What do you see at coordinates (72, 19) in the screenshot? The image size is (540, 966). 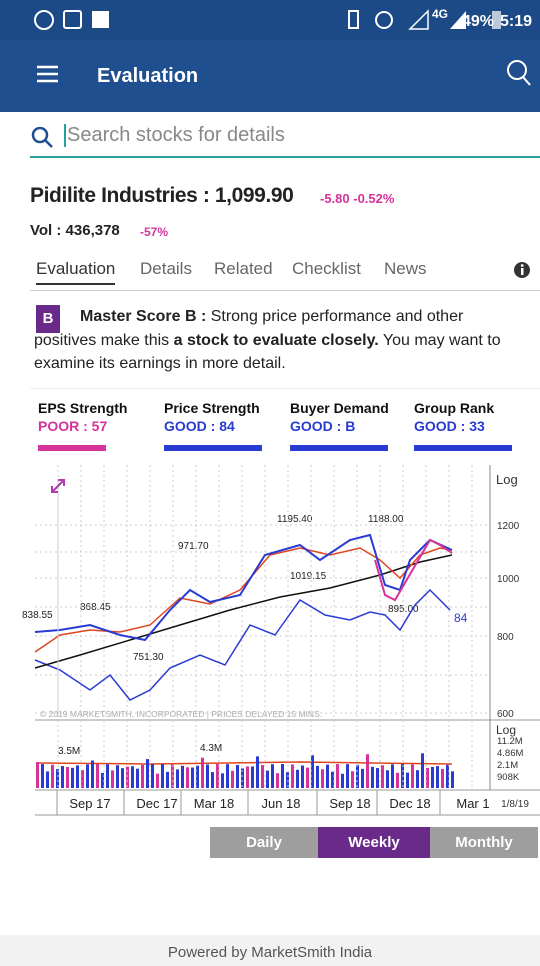 I see `app-icon` at bounding box center [72, 19].